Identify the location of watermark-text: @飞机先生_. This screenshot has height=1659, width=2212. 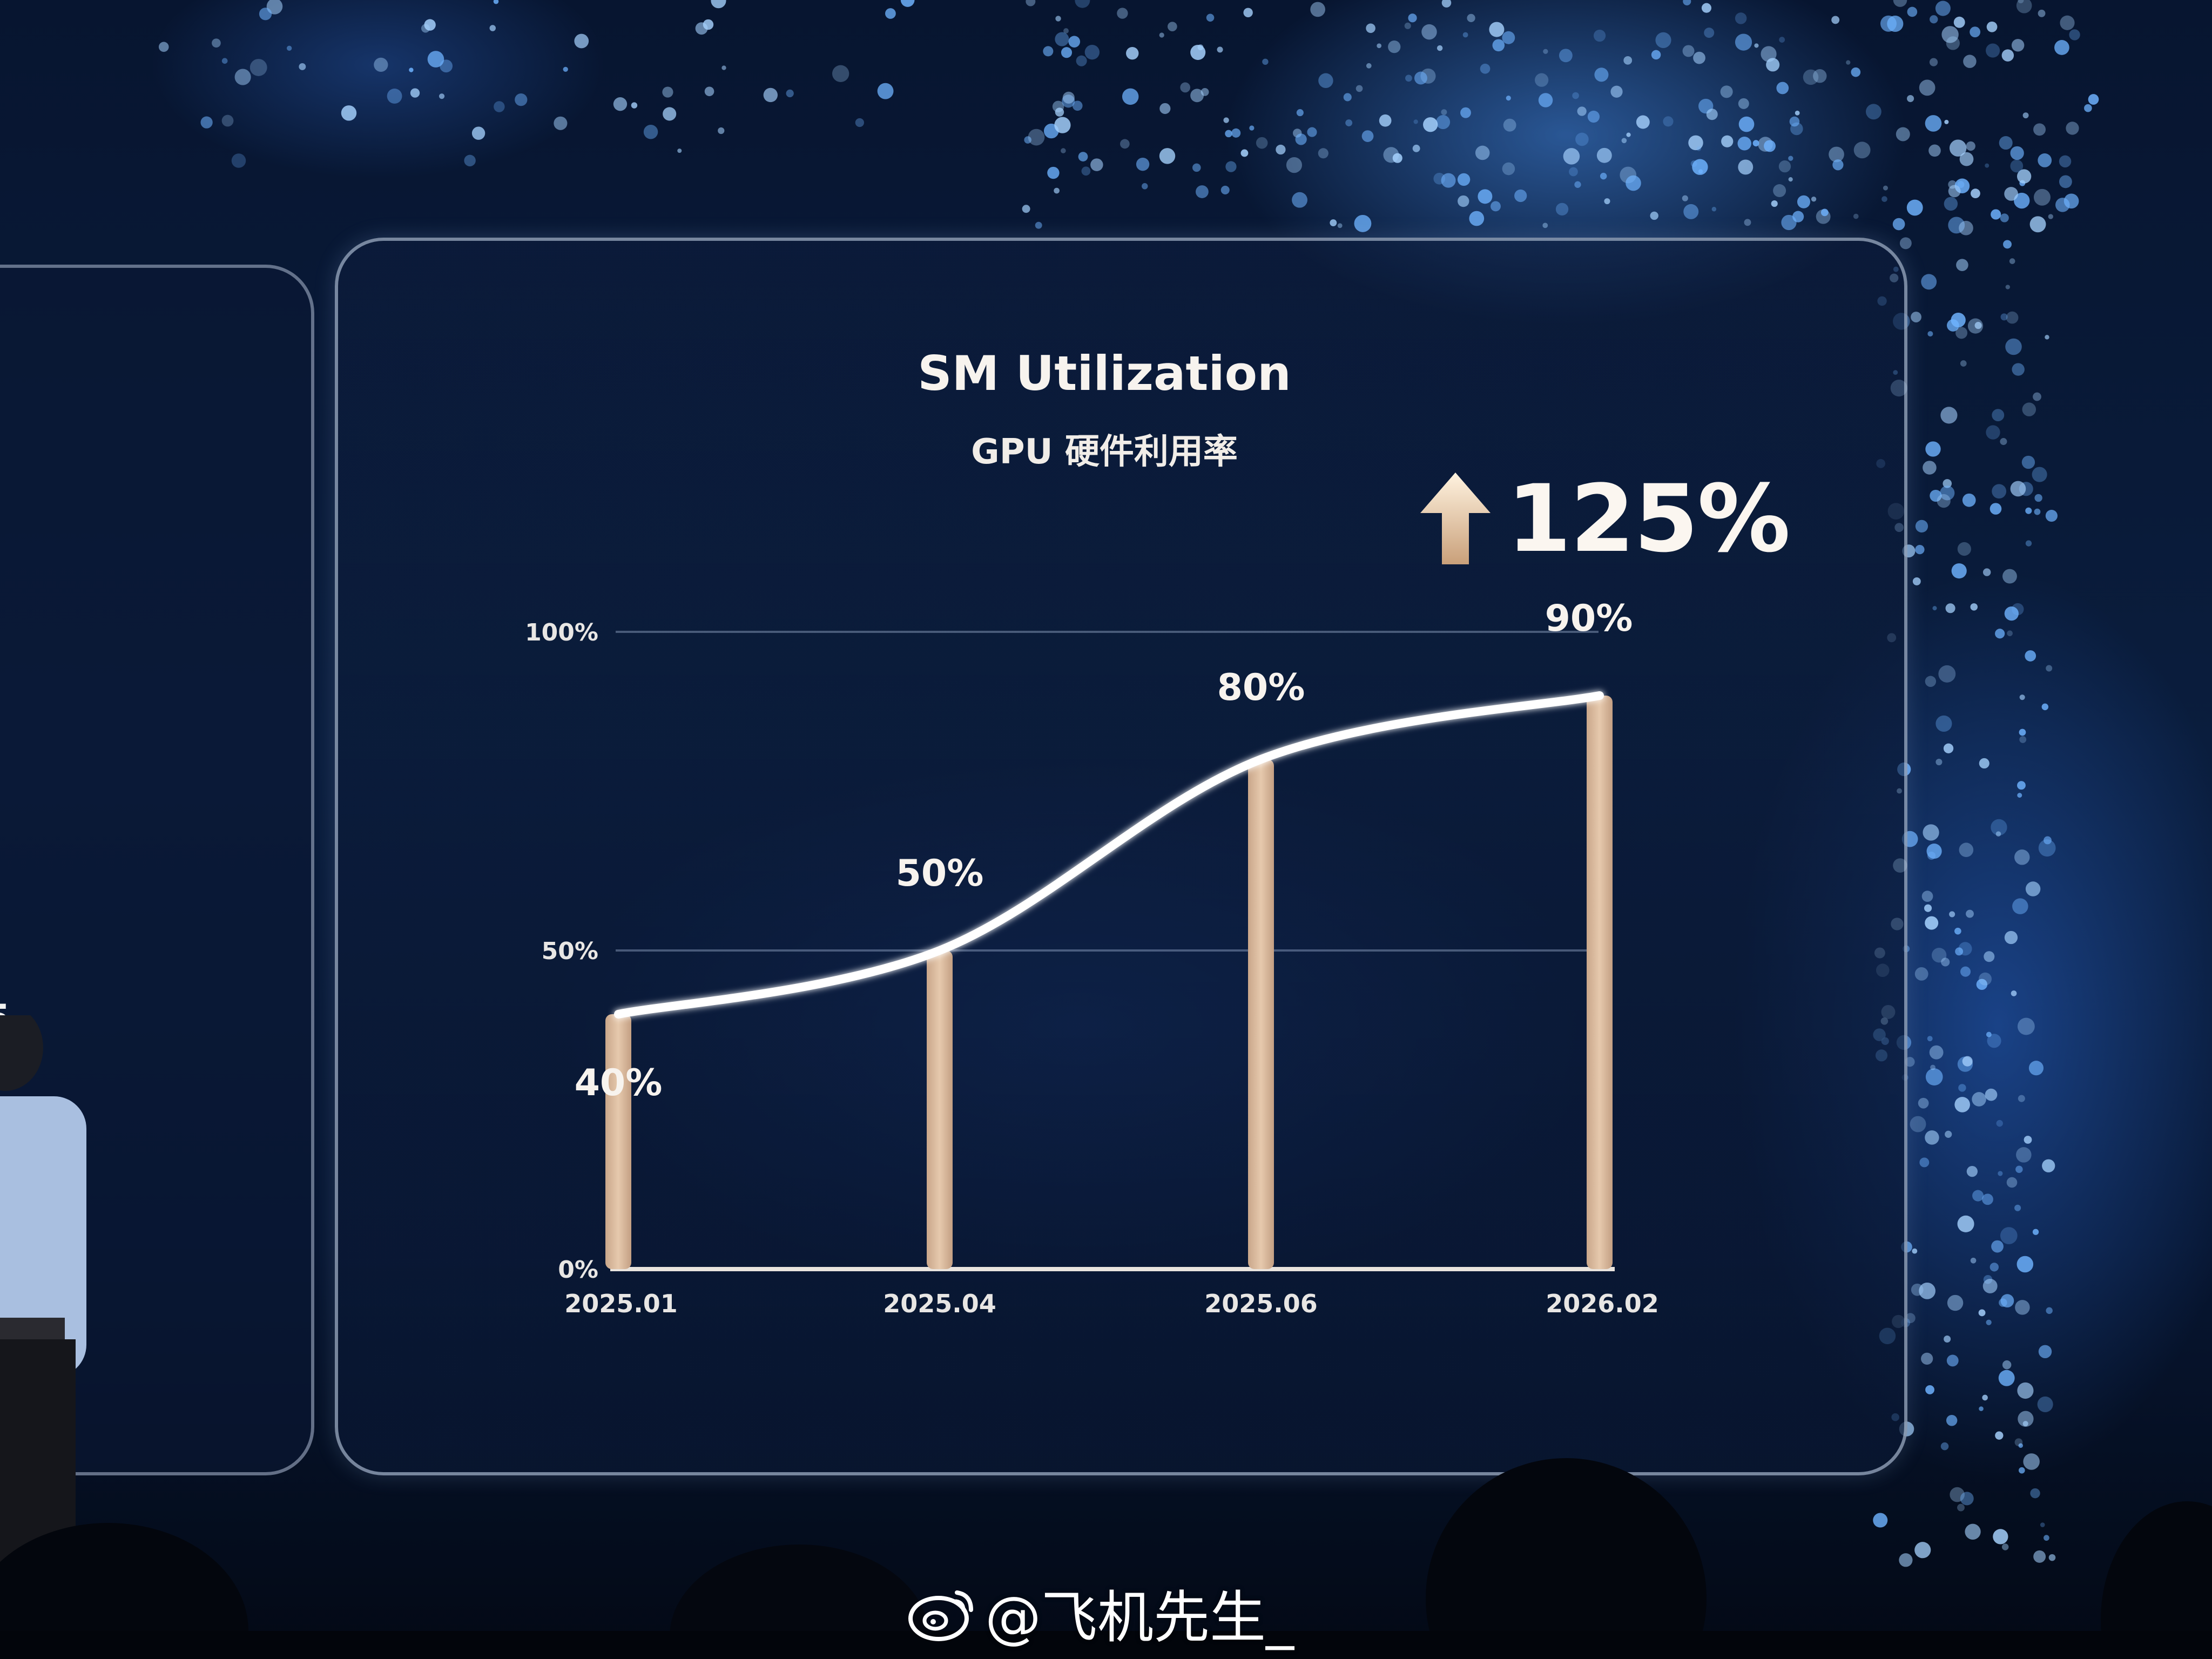
(1139, 1617).